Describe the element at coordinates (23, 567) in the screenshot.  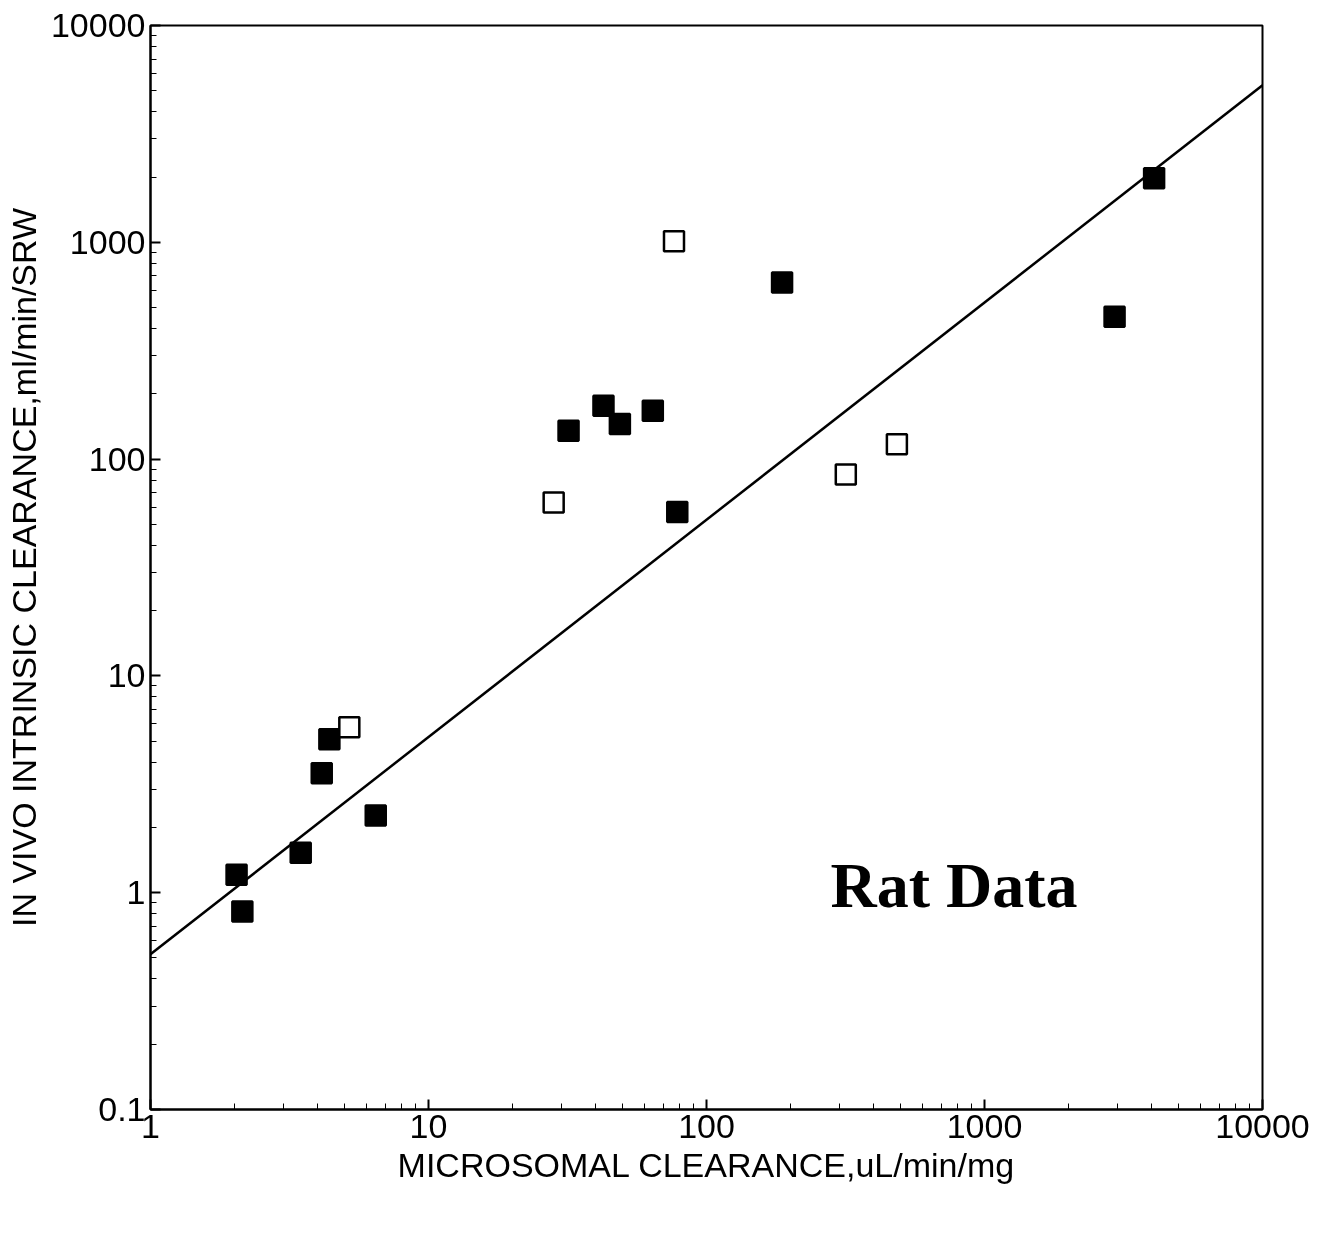
I see `y-axis-title: IN VIVO INTRINSIC CLEARANCE,ml/min/SRW` at that location.